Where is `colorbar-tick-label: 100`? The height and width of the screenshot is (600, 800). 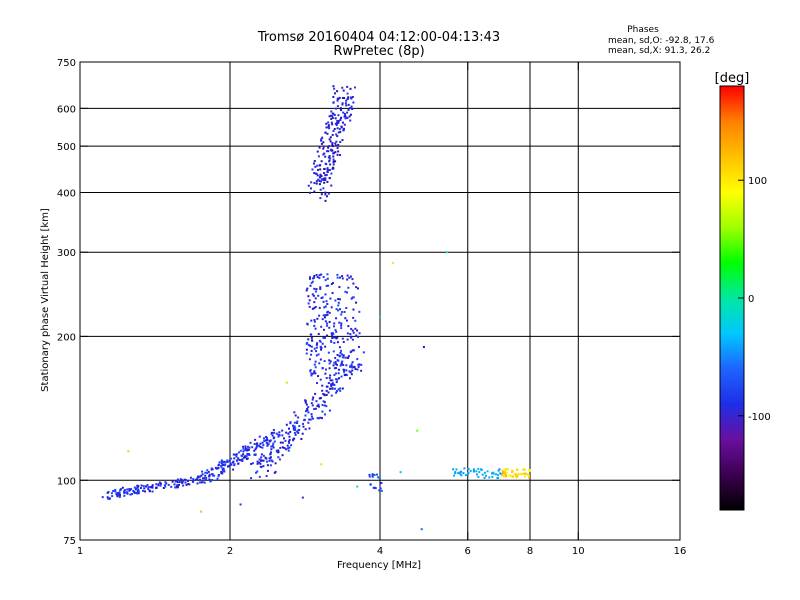 colorbar-tick-label: 100 is located at coordinates (757, 181).